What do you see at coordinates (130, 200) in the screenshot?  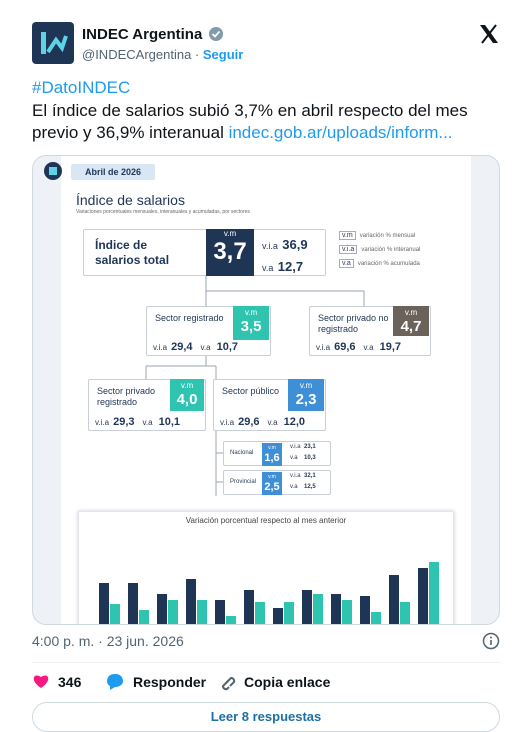 I see `info-title: Índice de salarios` at bounding box center [130, 200].